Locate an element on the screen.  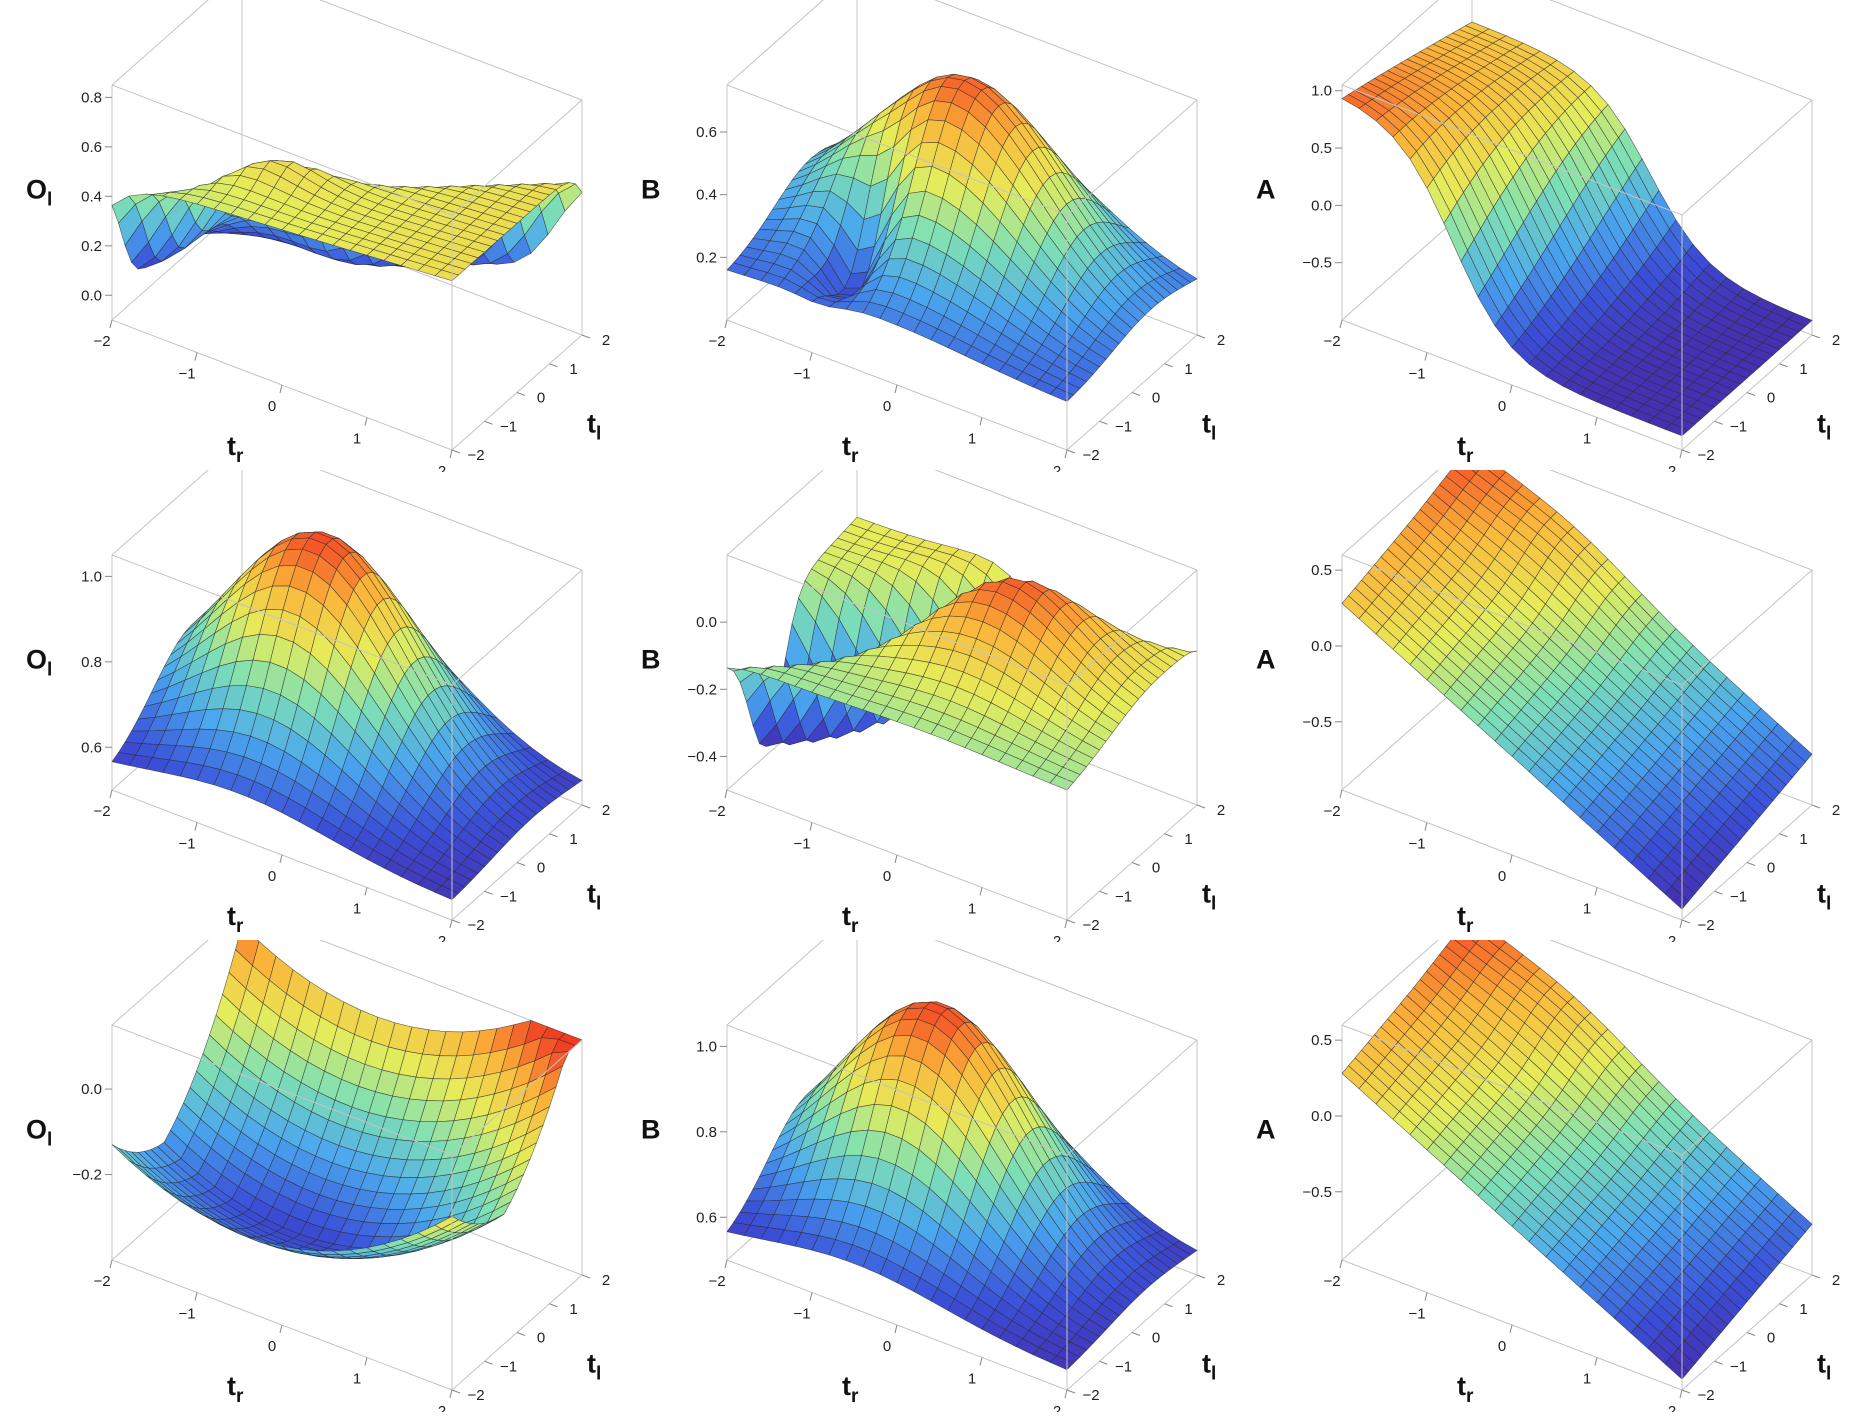
surface-svg: −2 −1 0 1 2 −2 −1 0 1 2 1.0 0.5 0.0 −0.5 tr tl A is located at coordinates (1548, 236).